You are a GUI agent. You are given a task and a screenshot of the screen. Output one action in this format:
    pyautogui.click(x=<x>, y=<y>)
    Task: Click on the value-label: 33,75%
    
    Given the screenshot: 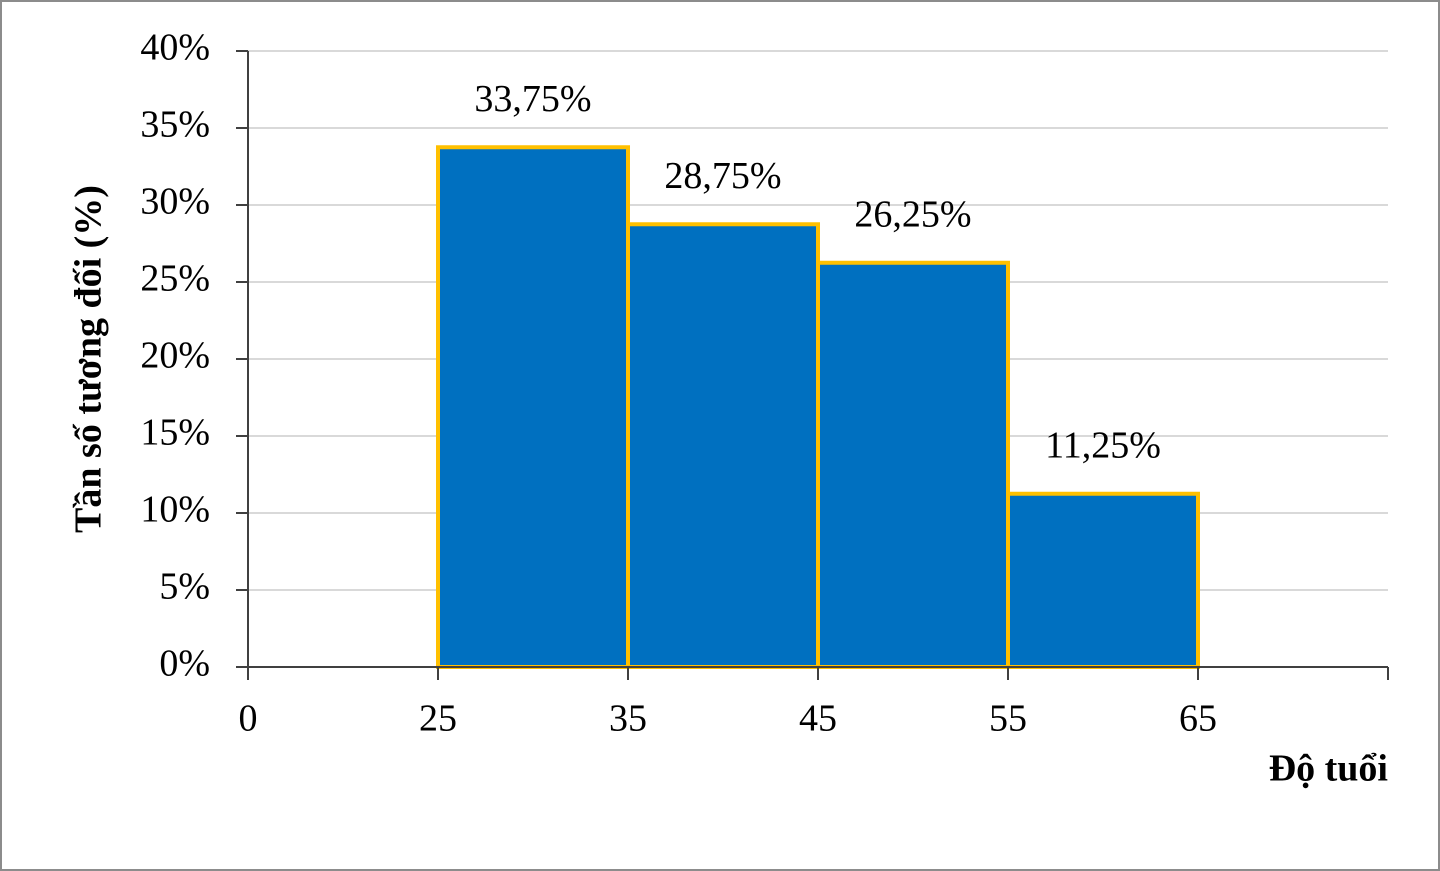 What is the action you would take?
    pyautogui.click(x=532, y=99)
    